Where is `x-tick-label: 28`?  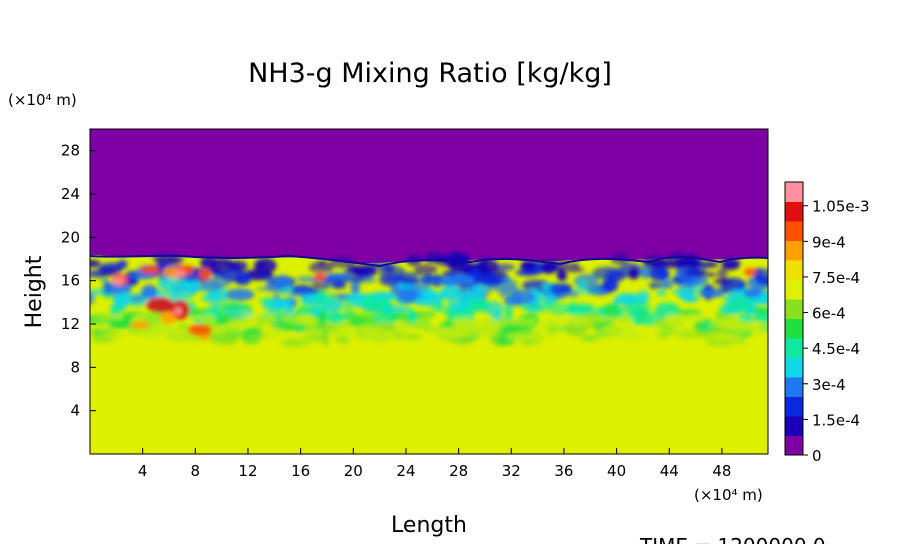 x-tick-label: 28 is located at coordinates (458, 471).